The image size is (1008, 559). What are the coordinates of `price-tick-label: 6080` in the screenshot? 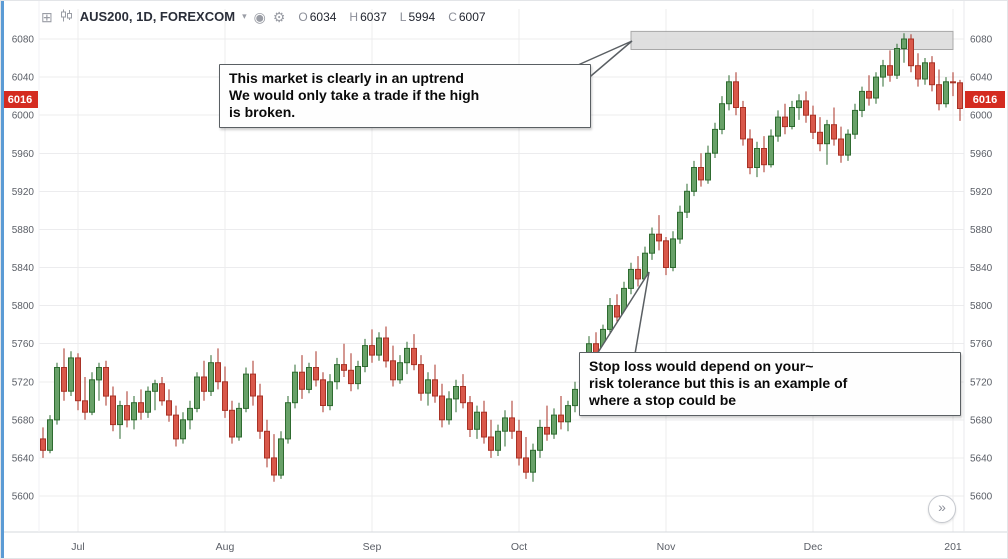 It's located at (23, 40).